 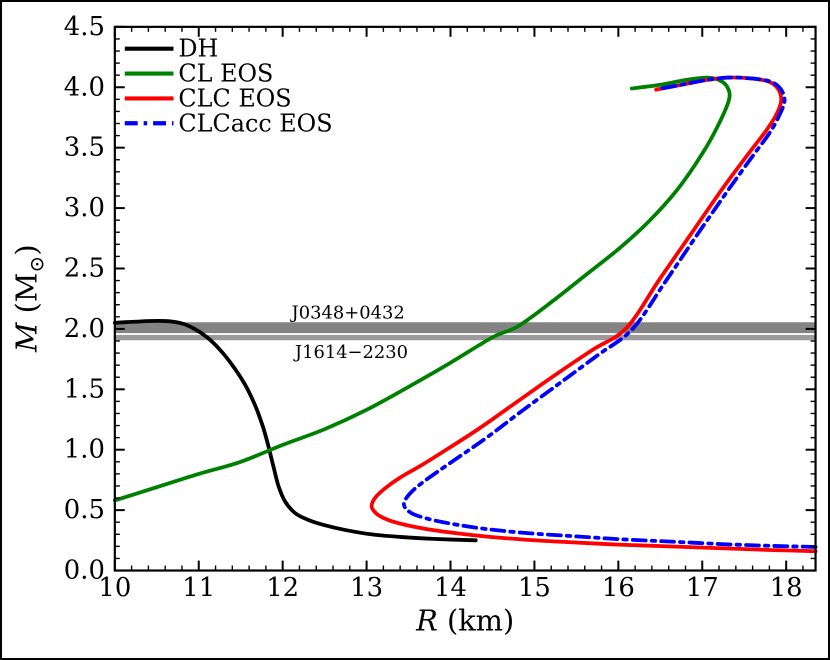 What do you see at coordinates (84, 510) in the screenshot?
I see `y-tick-label: 0.5` at bounding box center [84, 510].